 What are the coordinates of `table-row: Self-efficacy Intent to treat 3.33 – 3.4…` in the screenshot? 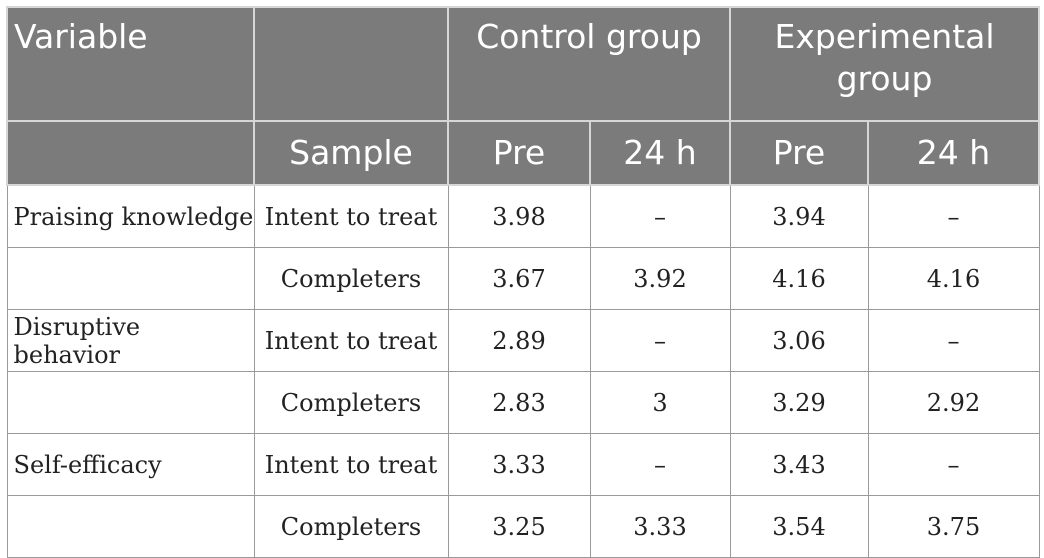 It's located at (523, 464).